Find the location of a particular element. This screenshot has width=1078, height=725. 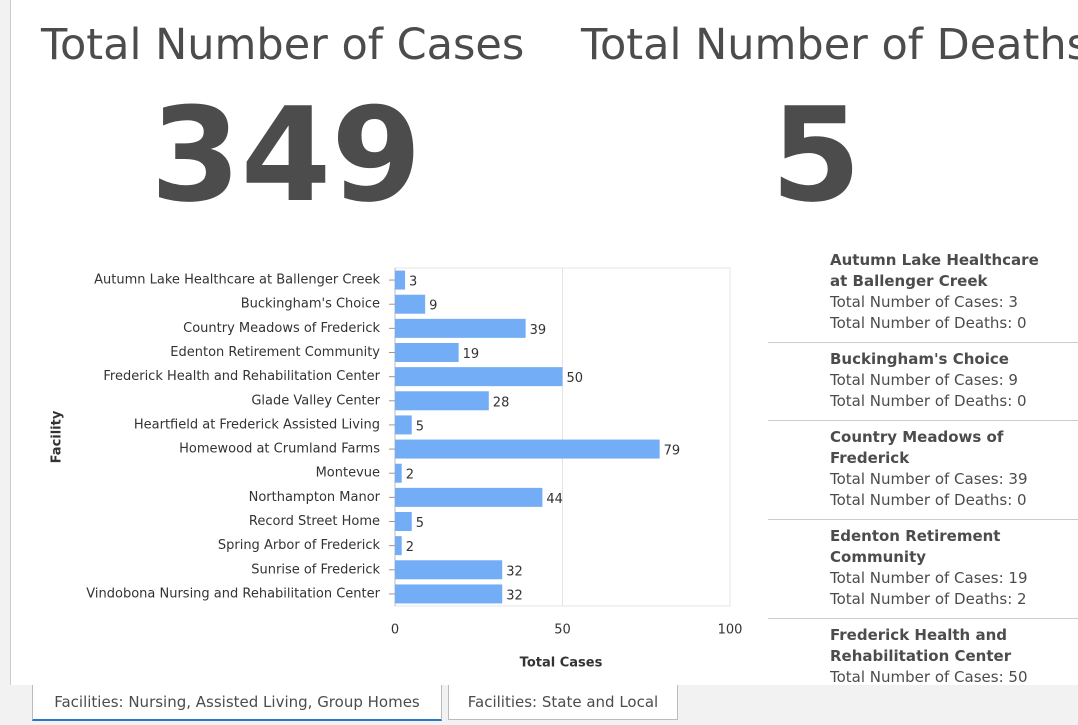

cases-text: Total Number of Cases: 50 is located at coordinates (929, 676).